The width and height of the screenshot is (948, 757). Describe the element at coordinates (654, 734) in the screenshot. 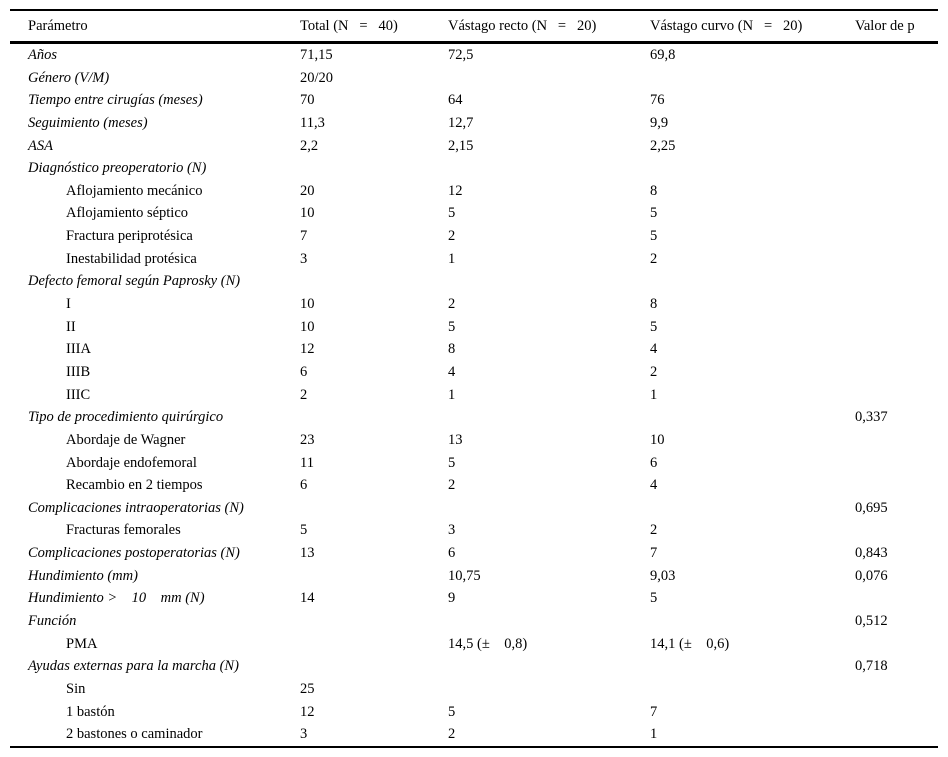

I see `curved-stem-value: 1` at that location.